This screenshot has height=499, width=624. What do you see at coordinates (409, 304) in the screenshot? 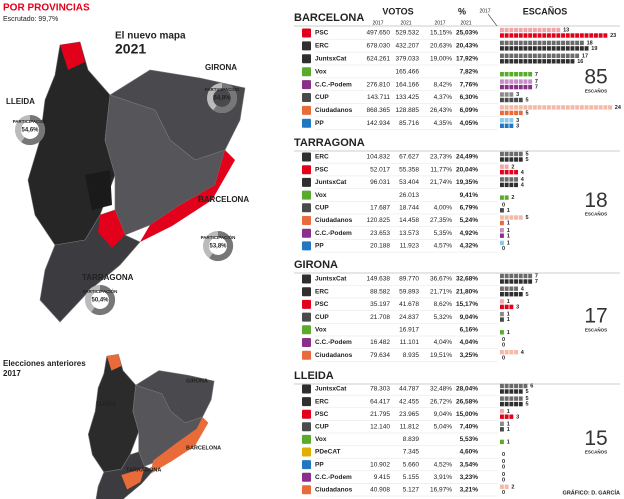
I see `votes-2021: 41.678` at bounding box center [409, 304].